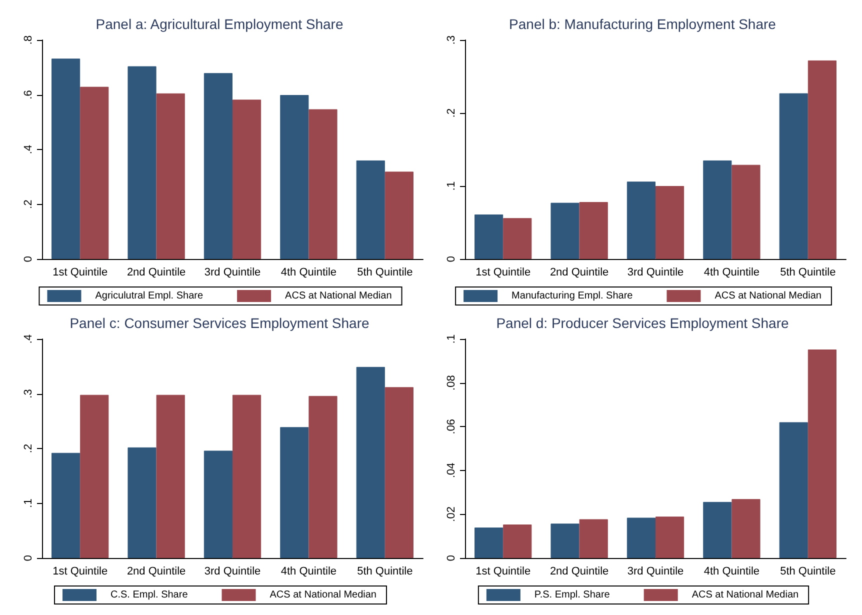 This screenshot has width=862, height=615. What do you see at coordinates (452, 514) in the screenshot?
I see `y-tick-label: .02` at bounding box center [452, 514].